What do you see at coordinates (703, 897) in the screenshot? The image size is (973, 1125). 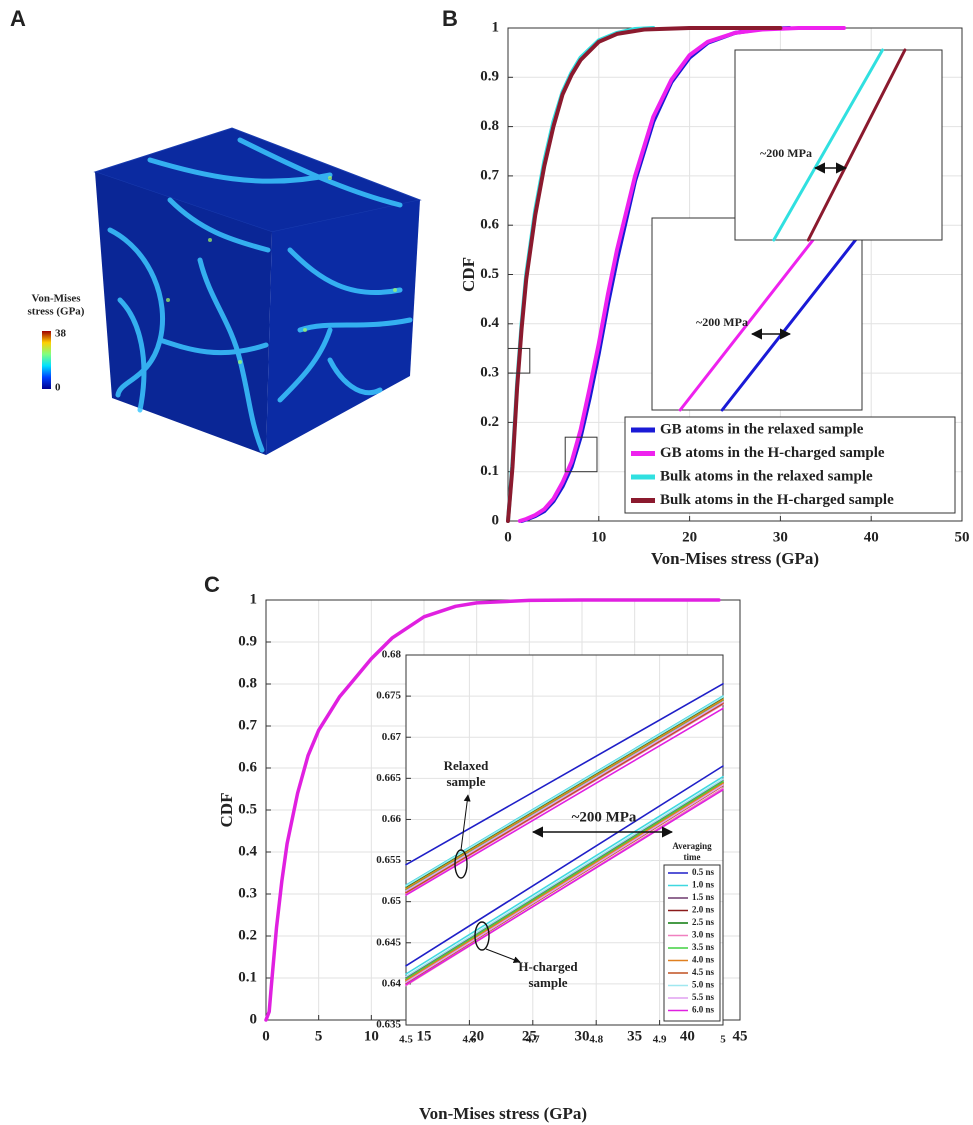 I see `legend-label: 1.5 ns` at bounding box center [703, 897].